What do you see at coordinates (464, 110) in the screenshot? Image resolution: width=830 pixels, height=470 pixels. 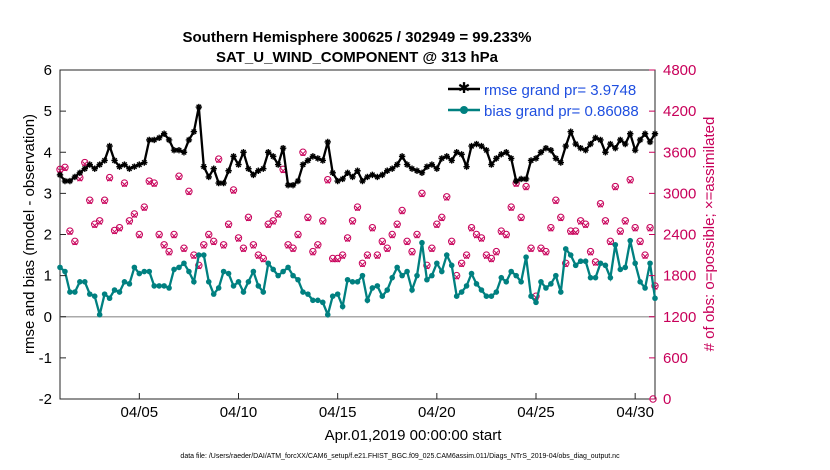 I see `legend-bias-marker` at bounding box center [464, 110].